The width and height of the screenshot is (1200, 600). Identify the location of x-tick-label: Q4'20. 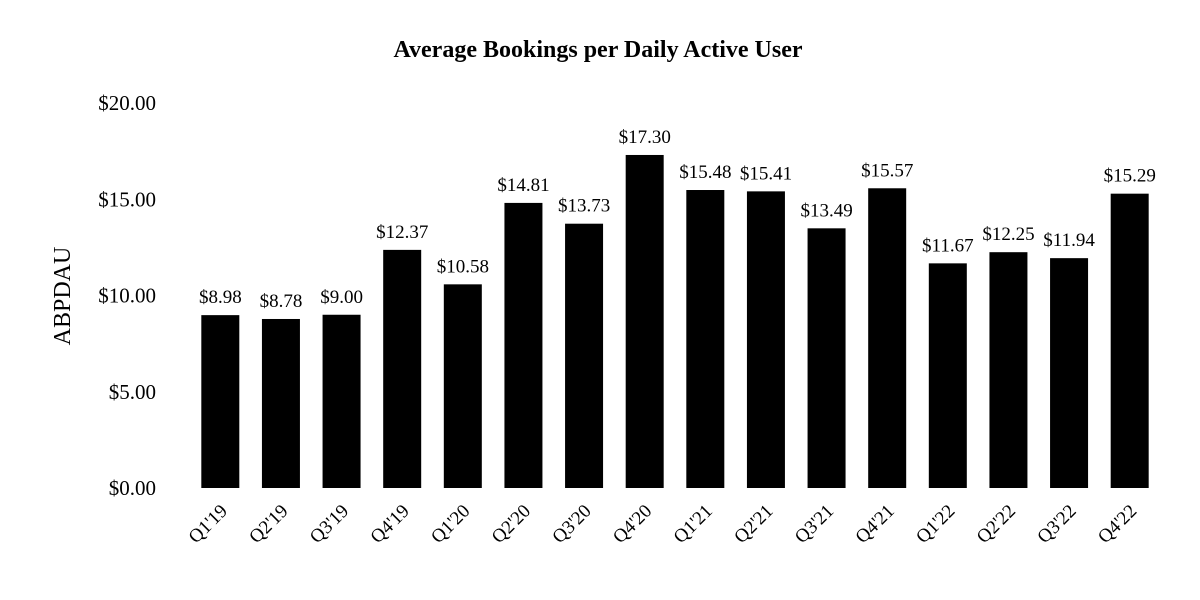
(632, 524).